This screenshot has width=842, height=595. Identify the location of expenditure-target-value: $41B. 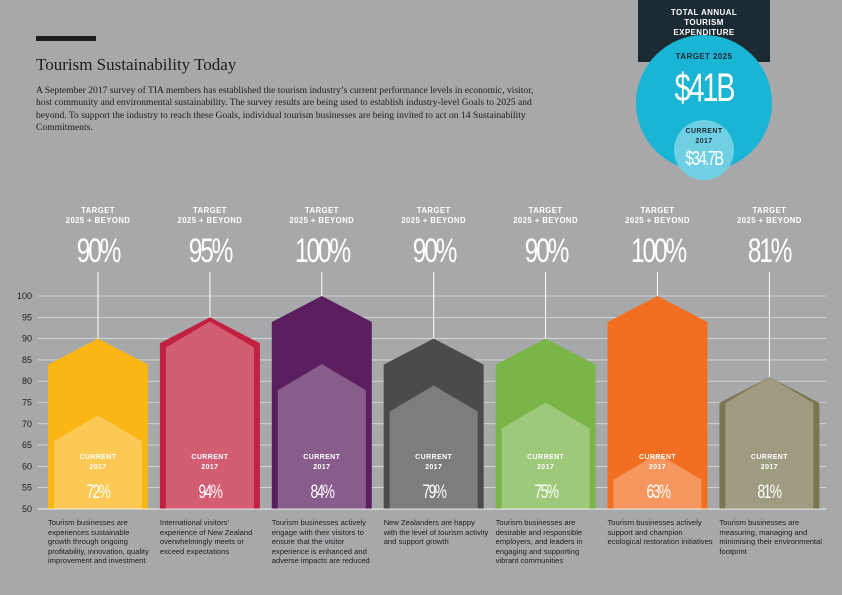
(705, 88).